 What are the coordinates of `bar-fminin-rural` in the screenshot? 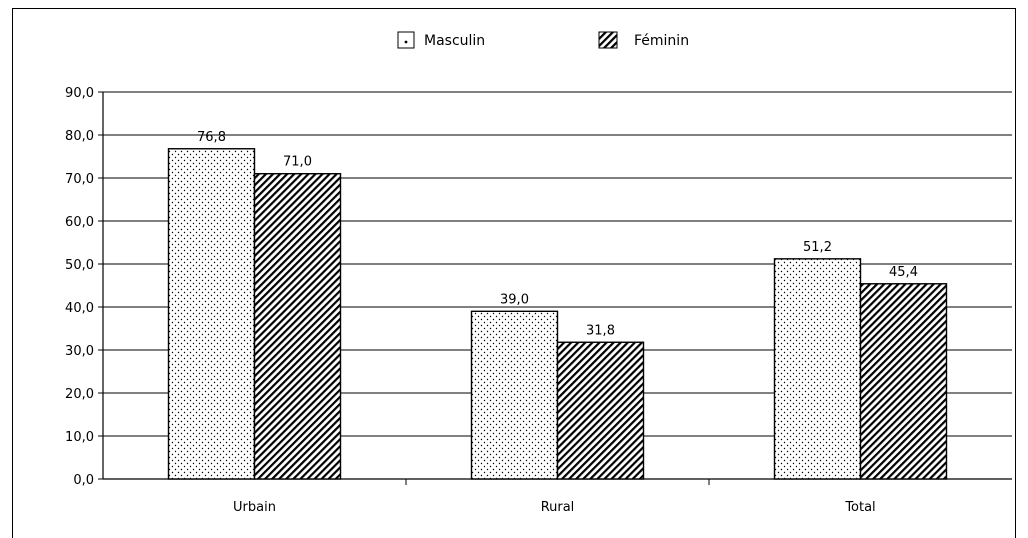 It's located at (600, 410).